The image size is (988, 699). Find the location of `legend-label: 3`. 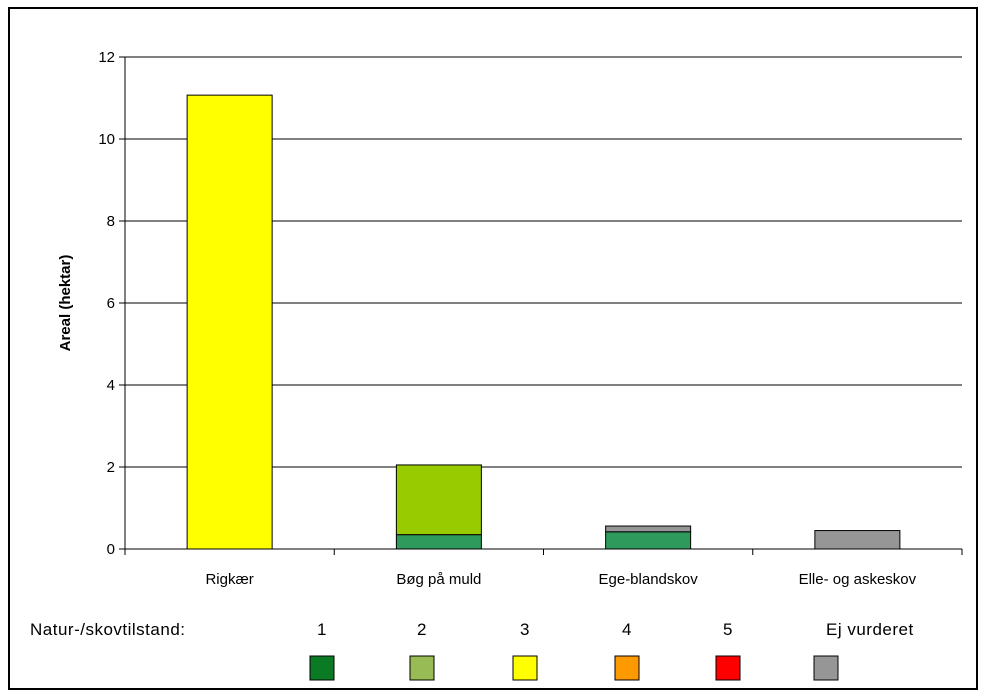

legend-label: 3 is located at coordinates (525, 629).